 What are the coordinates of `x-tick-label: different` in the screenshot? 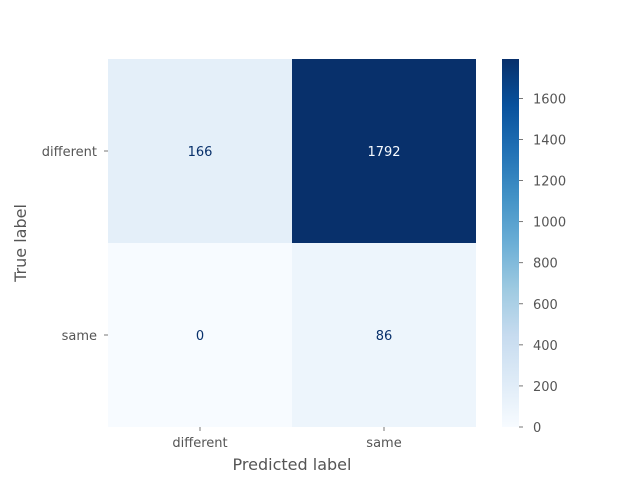 It's located at (199, 443).